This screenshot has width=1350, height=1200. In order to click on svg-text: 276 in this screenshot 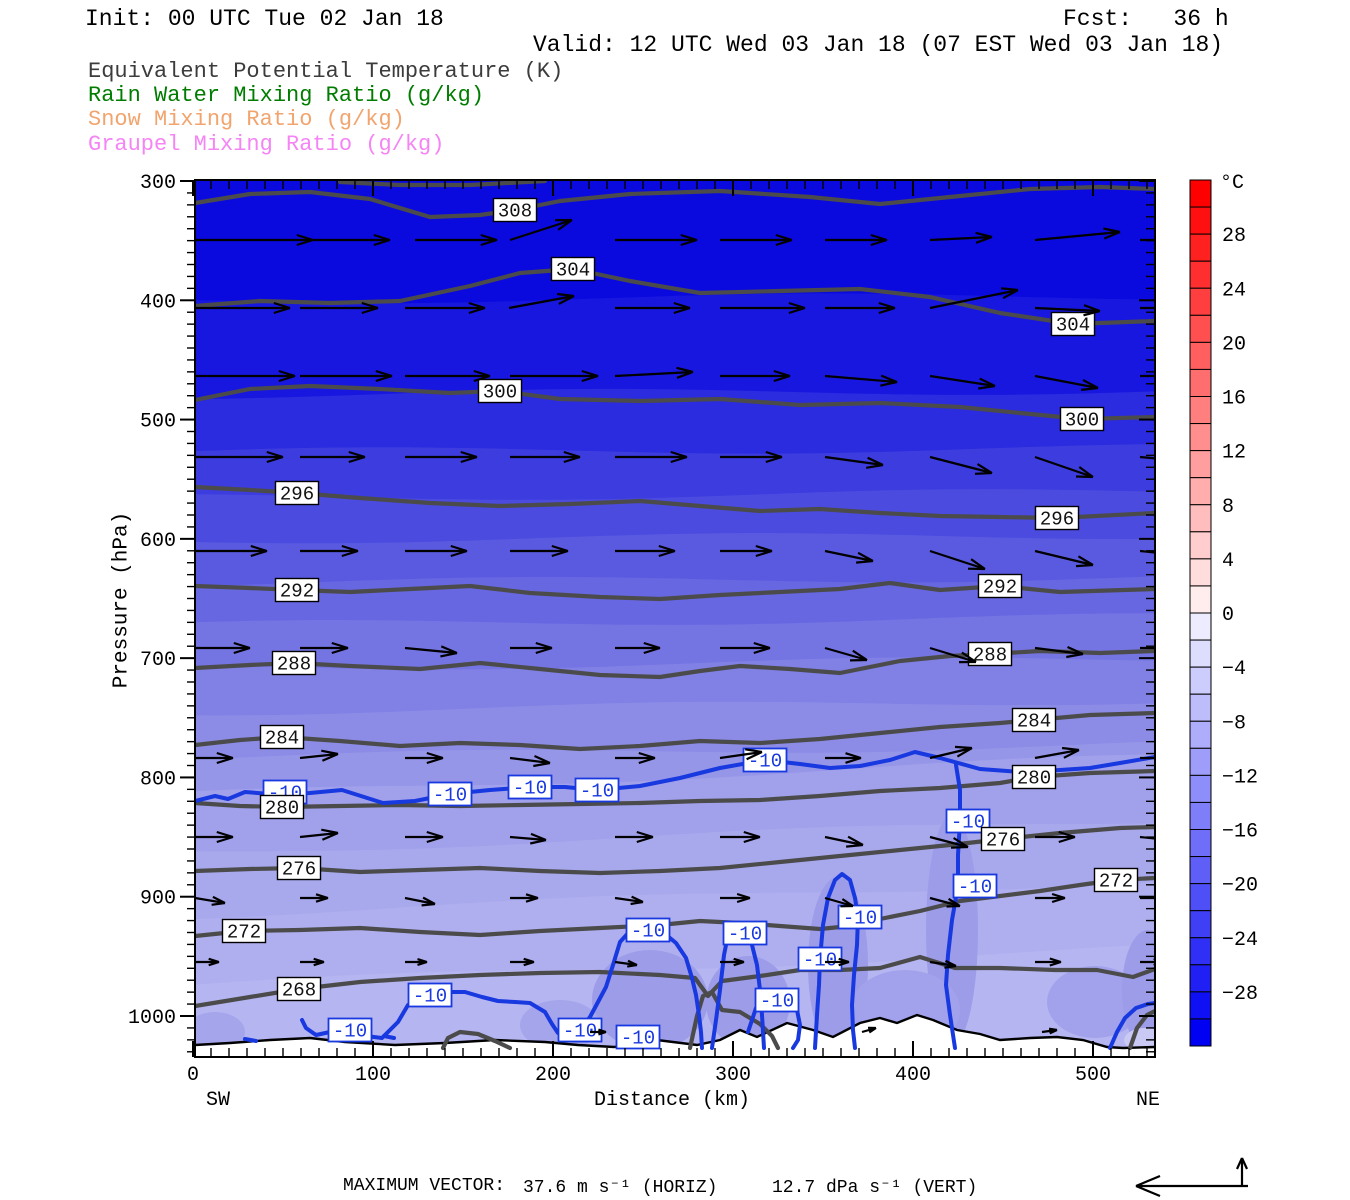, I will do `click(1003, 841)`.